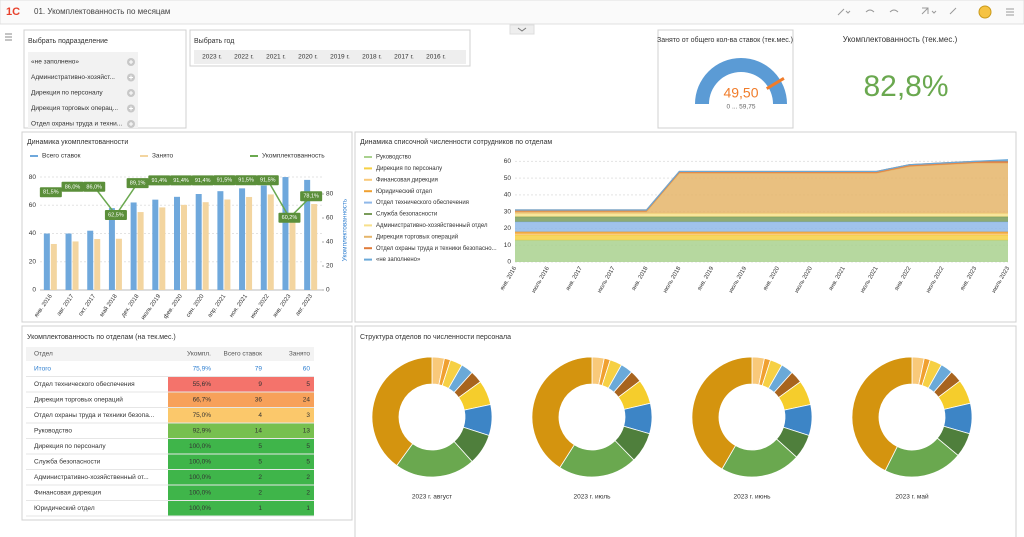 The height and width of the screenshot is (537, 1024). Describe the element at coordinates (67, 93) in the screenshot. I see `list-item: Дирекция по персоналу` at that location.